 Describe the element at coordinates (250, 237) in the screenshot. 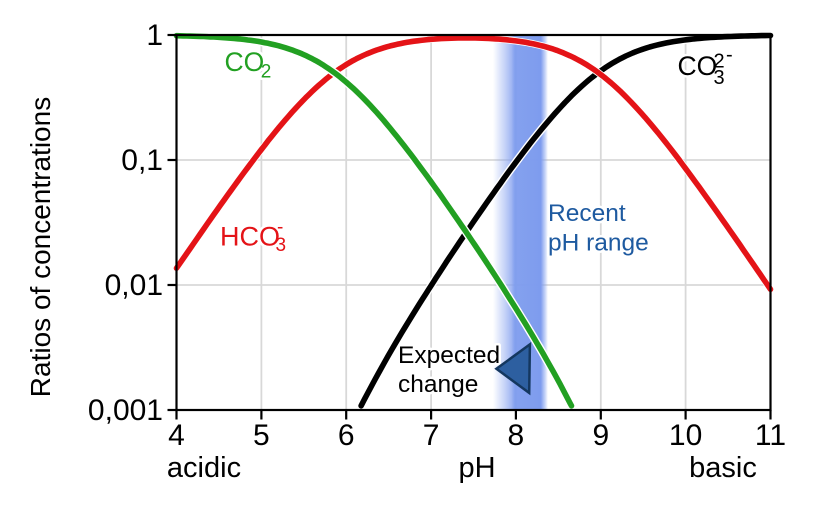

I see `svg-text: HCO` at that location.